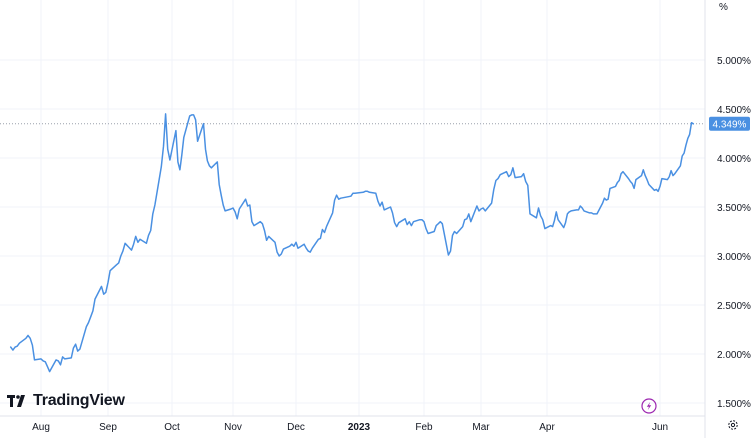 The width and height of the screenshot is (754, 438). Describe the element at coordinates (734, 404) in the screenshot. I see `y-tick-label: 1.500%` at that location.